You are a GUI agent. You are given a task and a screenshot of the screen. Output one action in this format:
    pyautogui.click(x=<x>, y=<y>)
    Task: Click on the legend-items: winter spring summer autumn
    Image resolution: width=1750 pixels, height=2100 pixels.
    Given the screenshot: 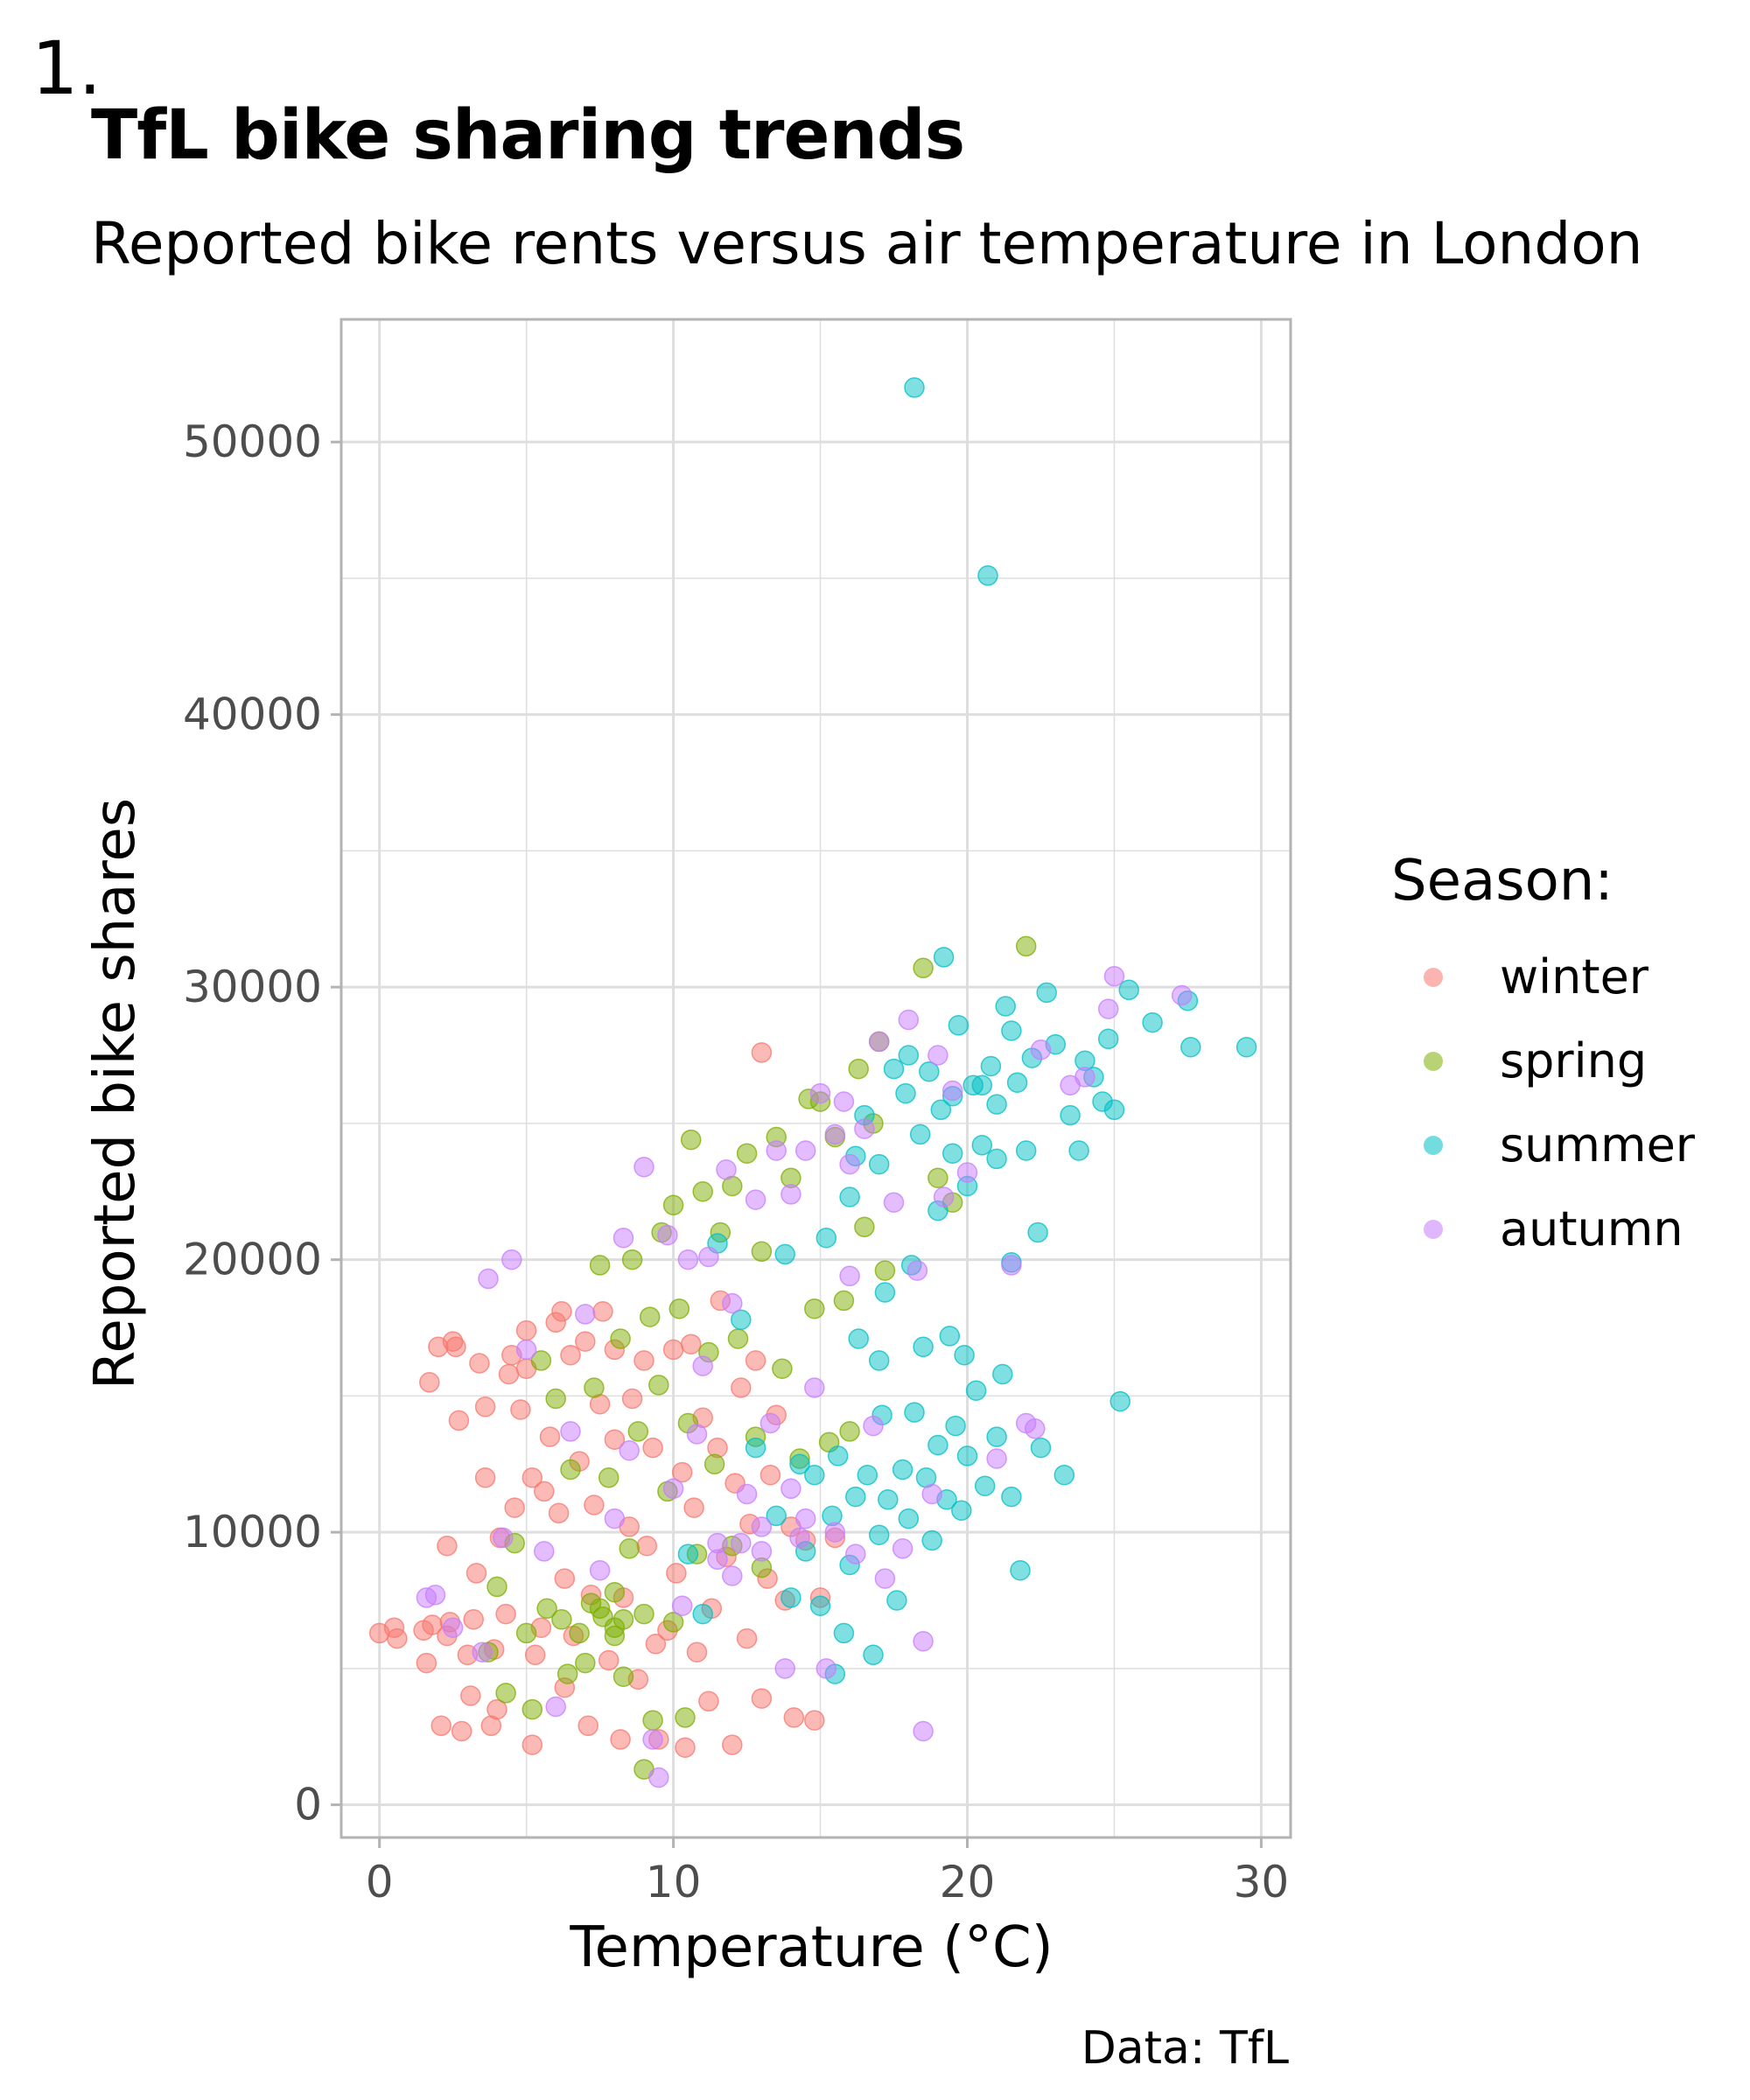 What is the action you would take?
    pyautogui.click(x=1543, y=1103)
    